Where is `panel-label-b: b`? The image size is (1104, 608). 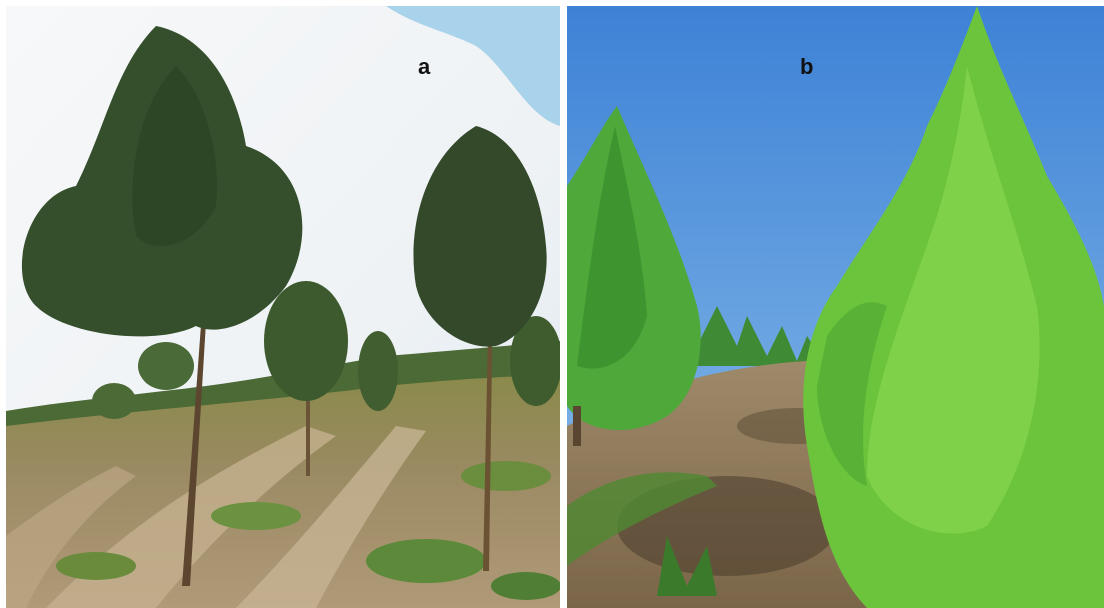
panel-label-b: b is located at coordinates (807, 66).